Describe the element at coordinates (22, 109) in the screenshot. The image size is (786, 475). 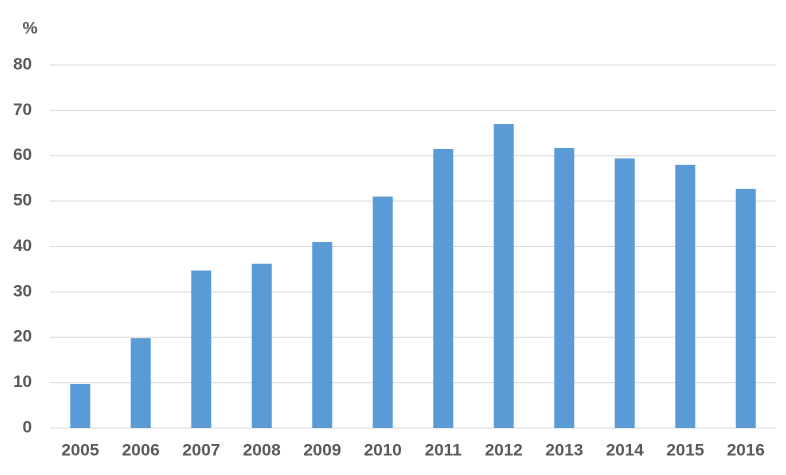
I see `y-tick-label: 70` at that location.